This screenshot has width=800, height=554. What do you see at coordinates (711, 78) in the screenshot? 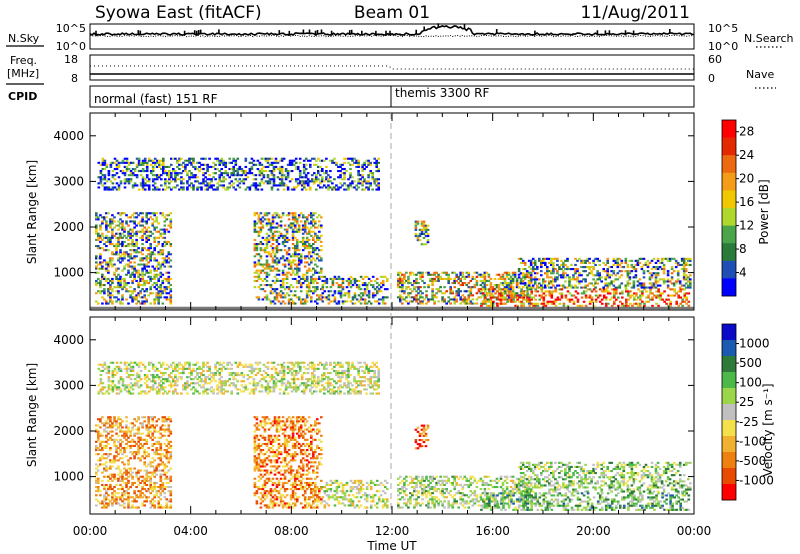
I see `freq-right-tick-low: 0` at bounding box center [711, 78].